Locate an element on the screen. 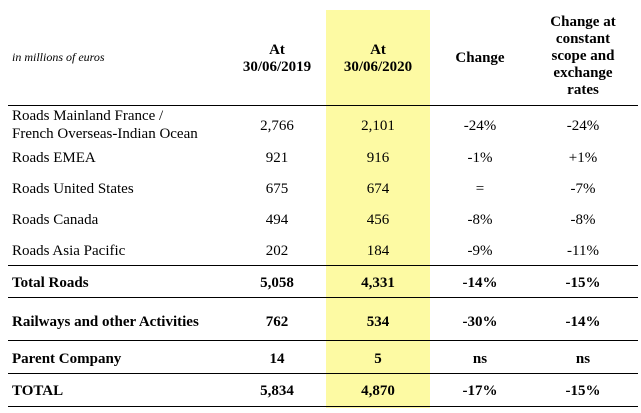 Image resolution: width=641 pixels, height=413 pixels. header-change: Change is located at coordinates (480, 58).